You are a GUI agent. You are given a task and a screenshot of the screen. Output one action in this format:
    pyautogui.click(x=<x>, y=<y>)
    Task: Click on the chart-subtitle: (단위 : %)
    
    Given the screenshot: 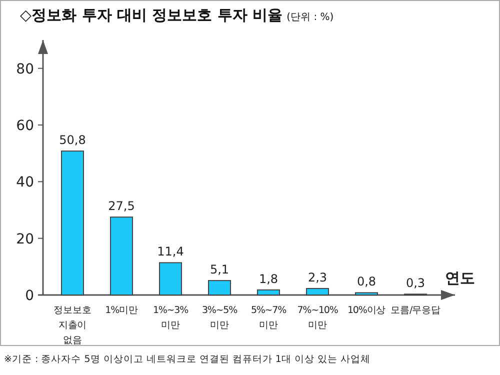 What is the action you would take?
    pyautogui.click(x=310, y=17)
    